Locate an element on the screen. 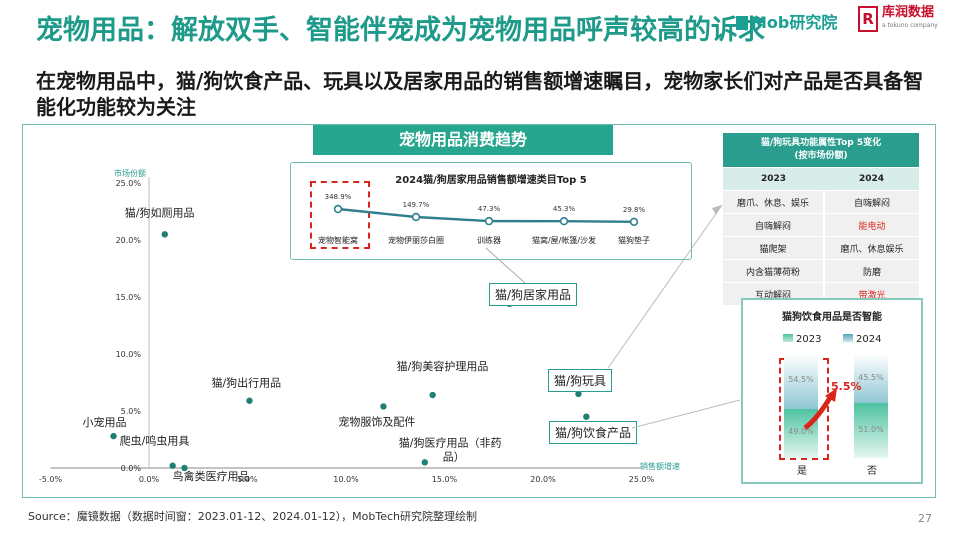 The image size is (960, 540). y-tick-label: 15.0% is located at coordinates (129, 297).